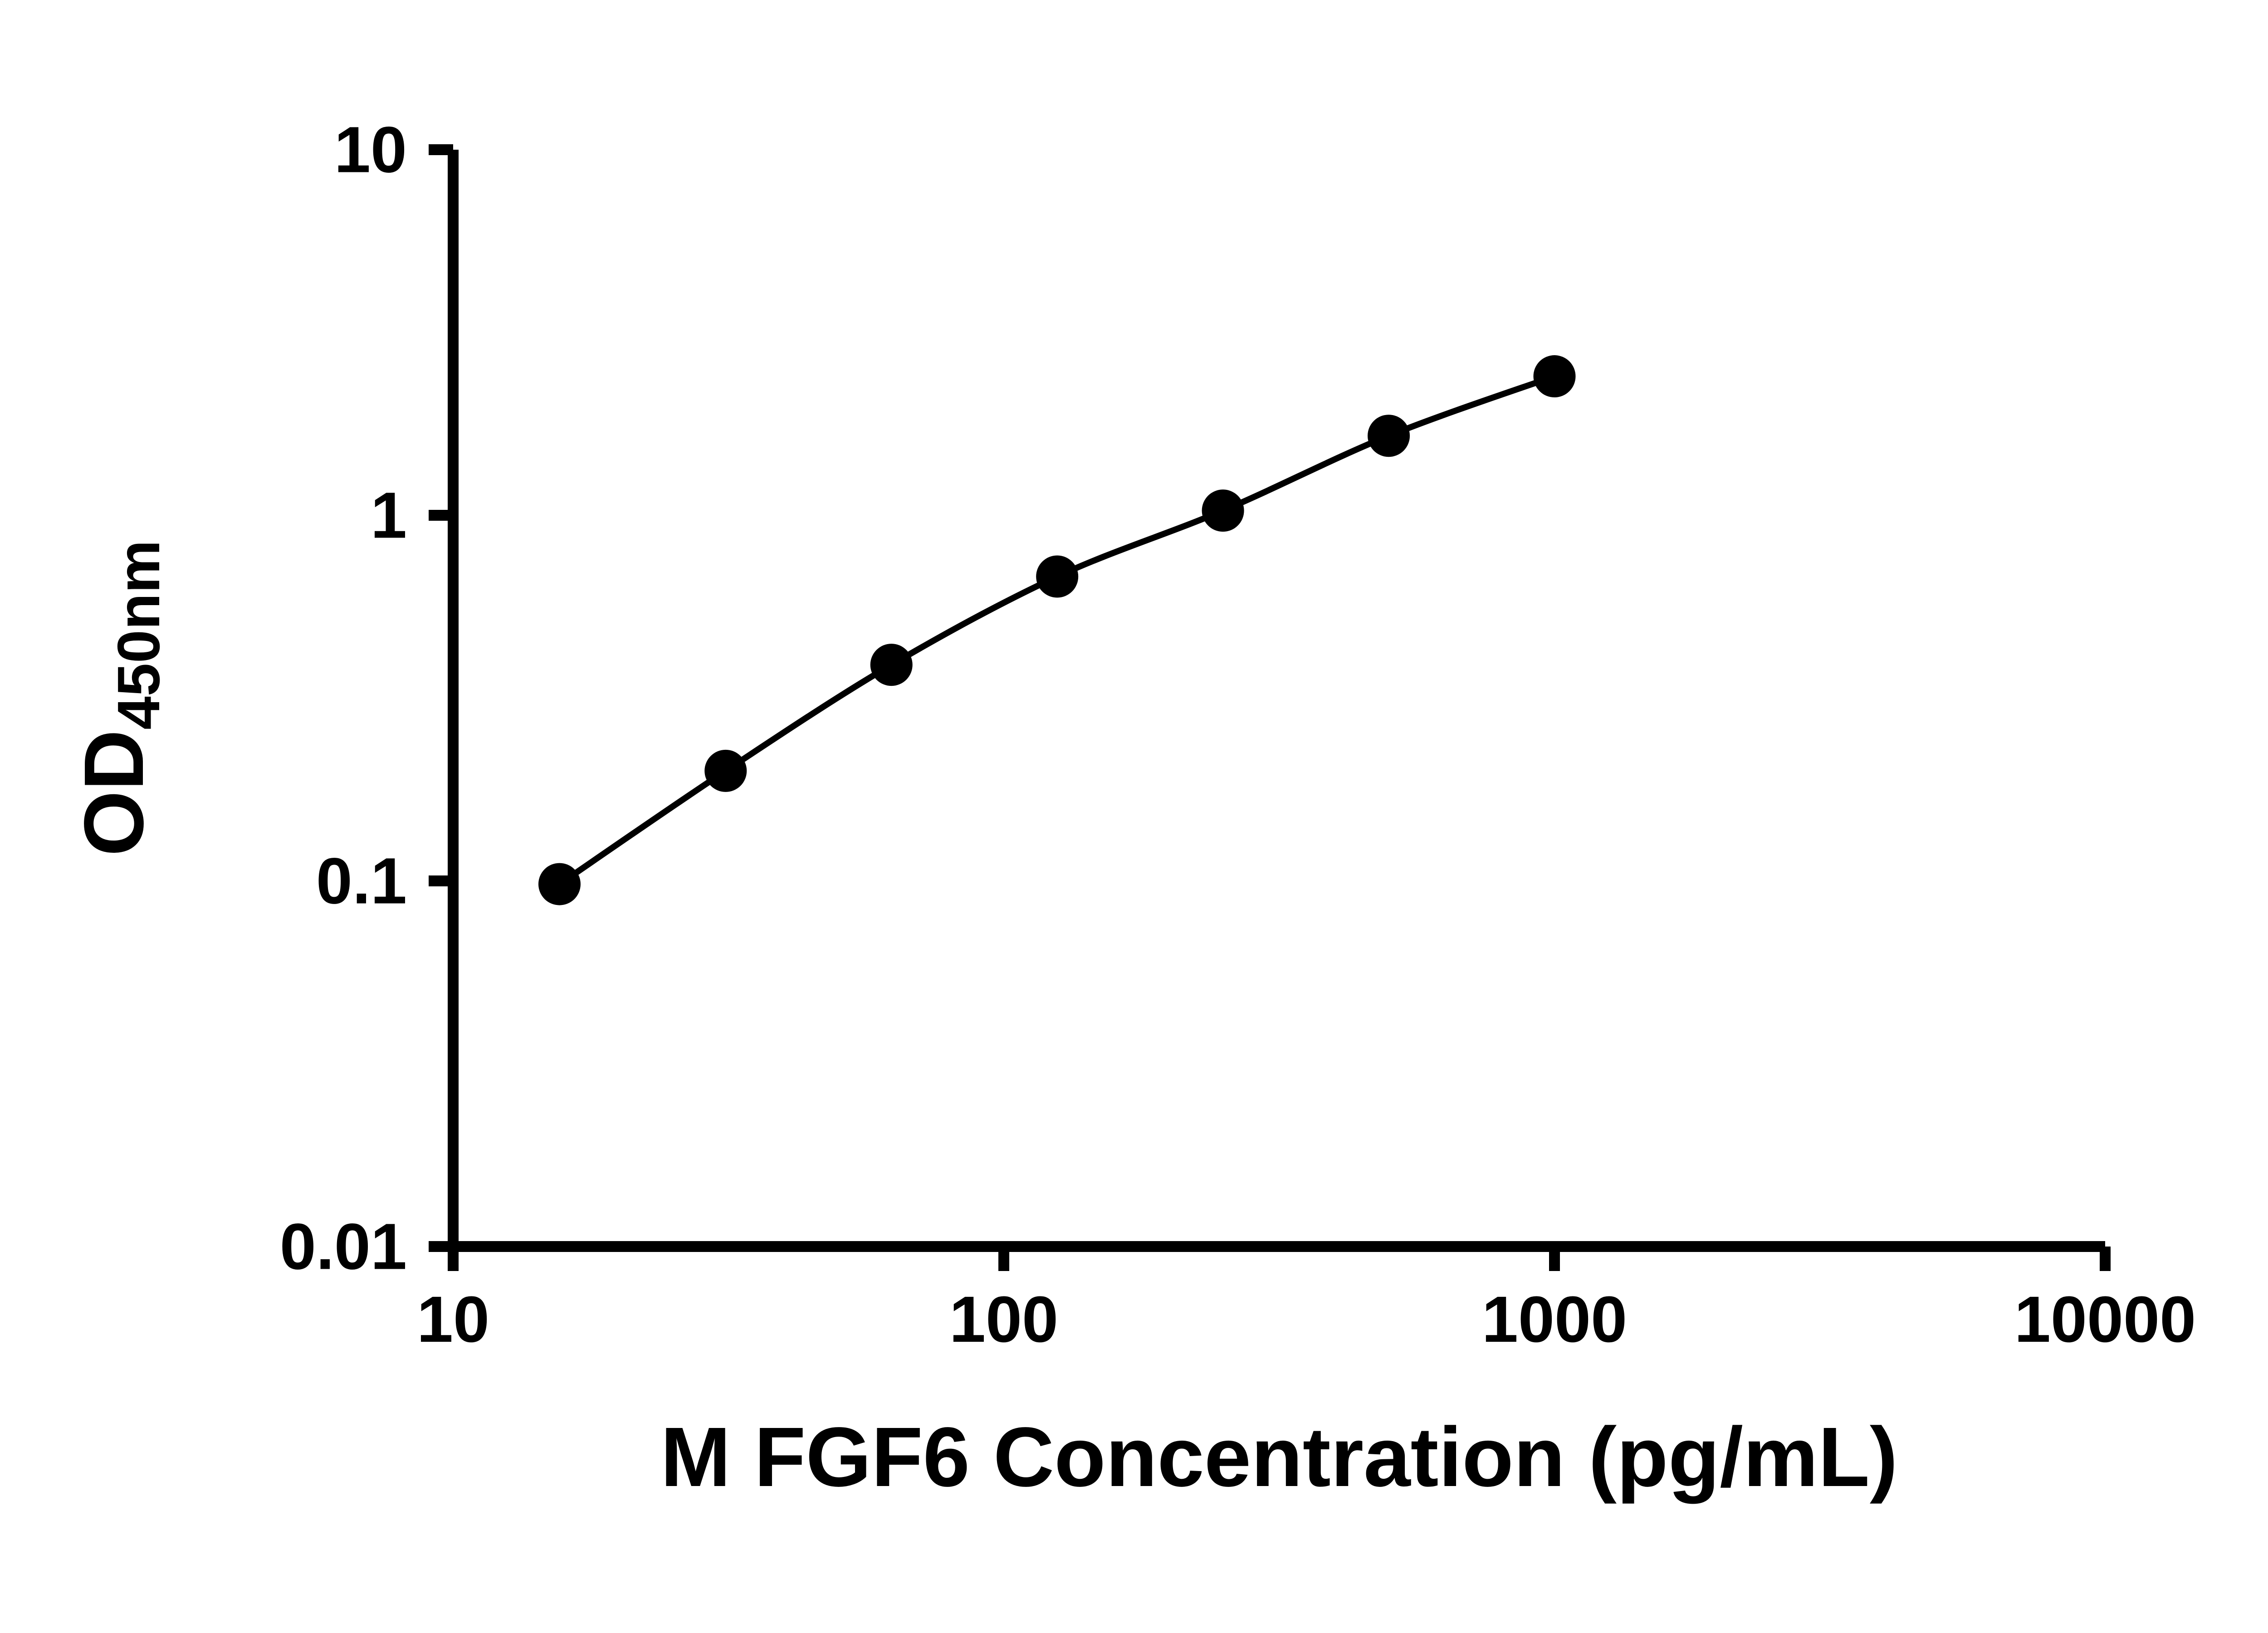 The width and height of the screenshot is (2268, 1633). I want to click on x-tick-label: 10, so click(453, 1319).